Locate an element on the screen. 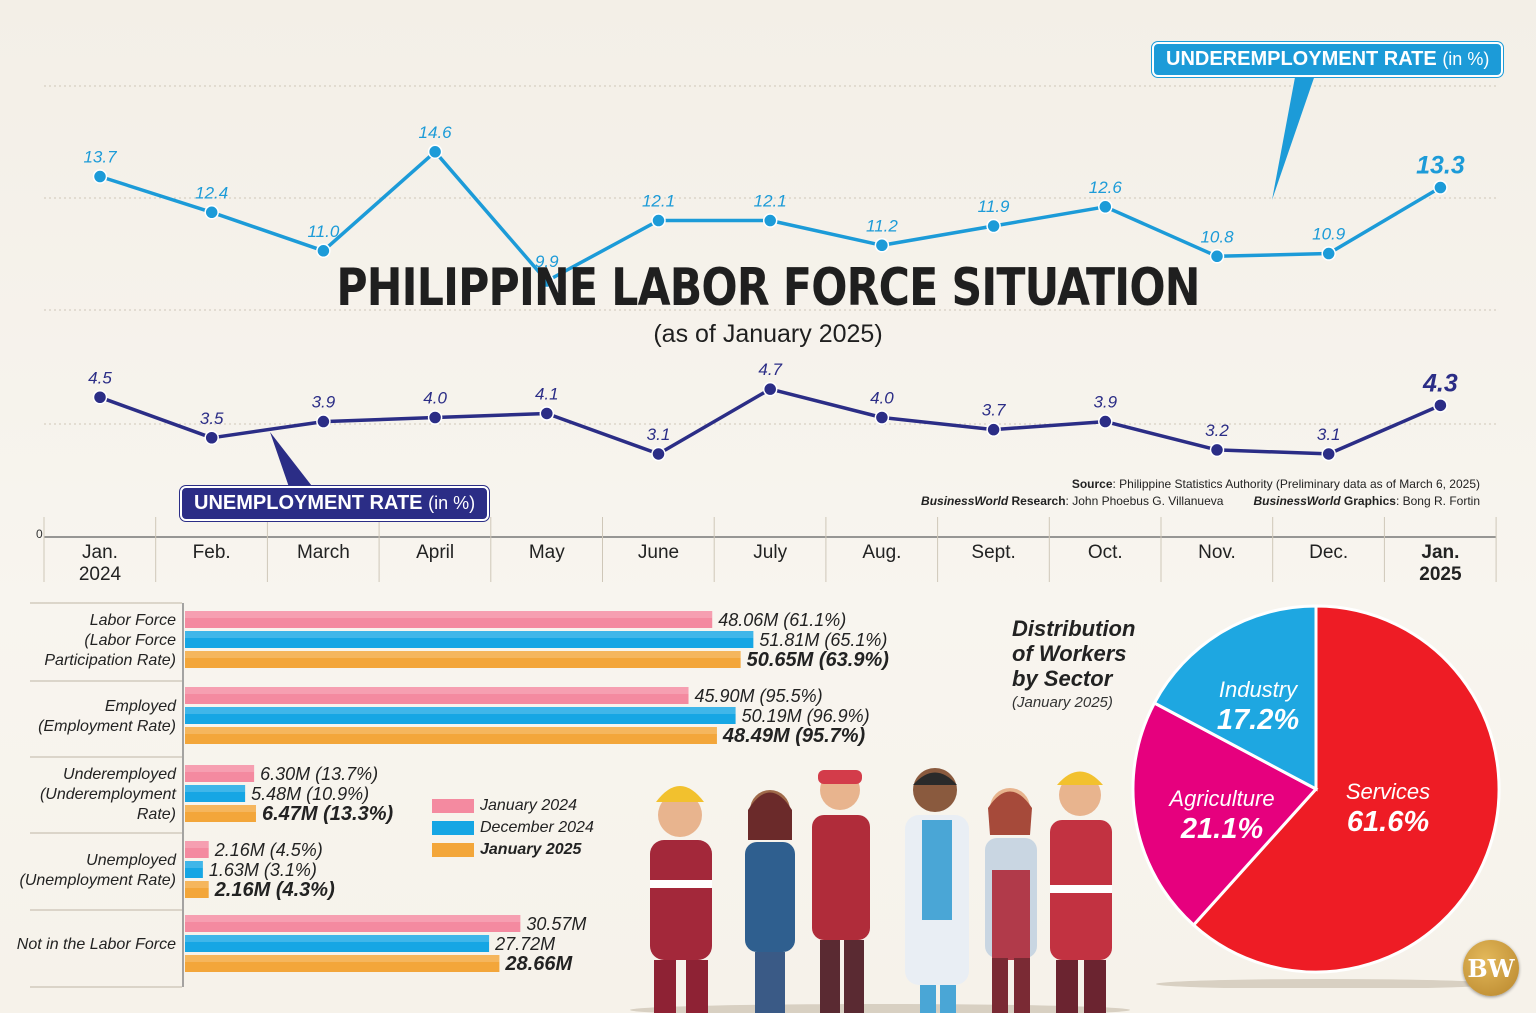 This screenshot has width=1536, height=1013. legend-item-jan-2025: January 2025 is located at coordinates (513, 850).